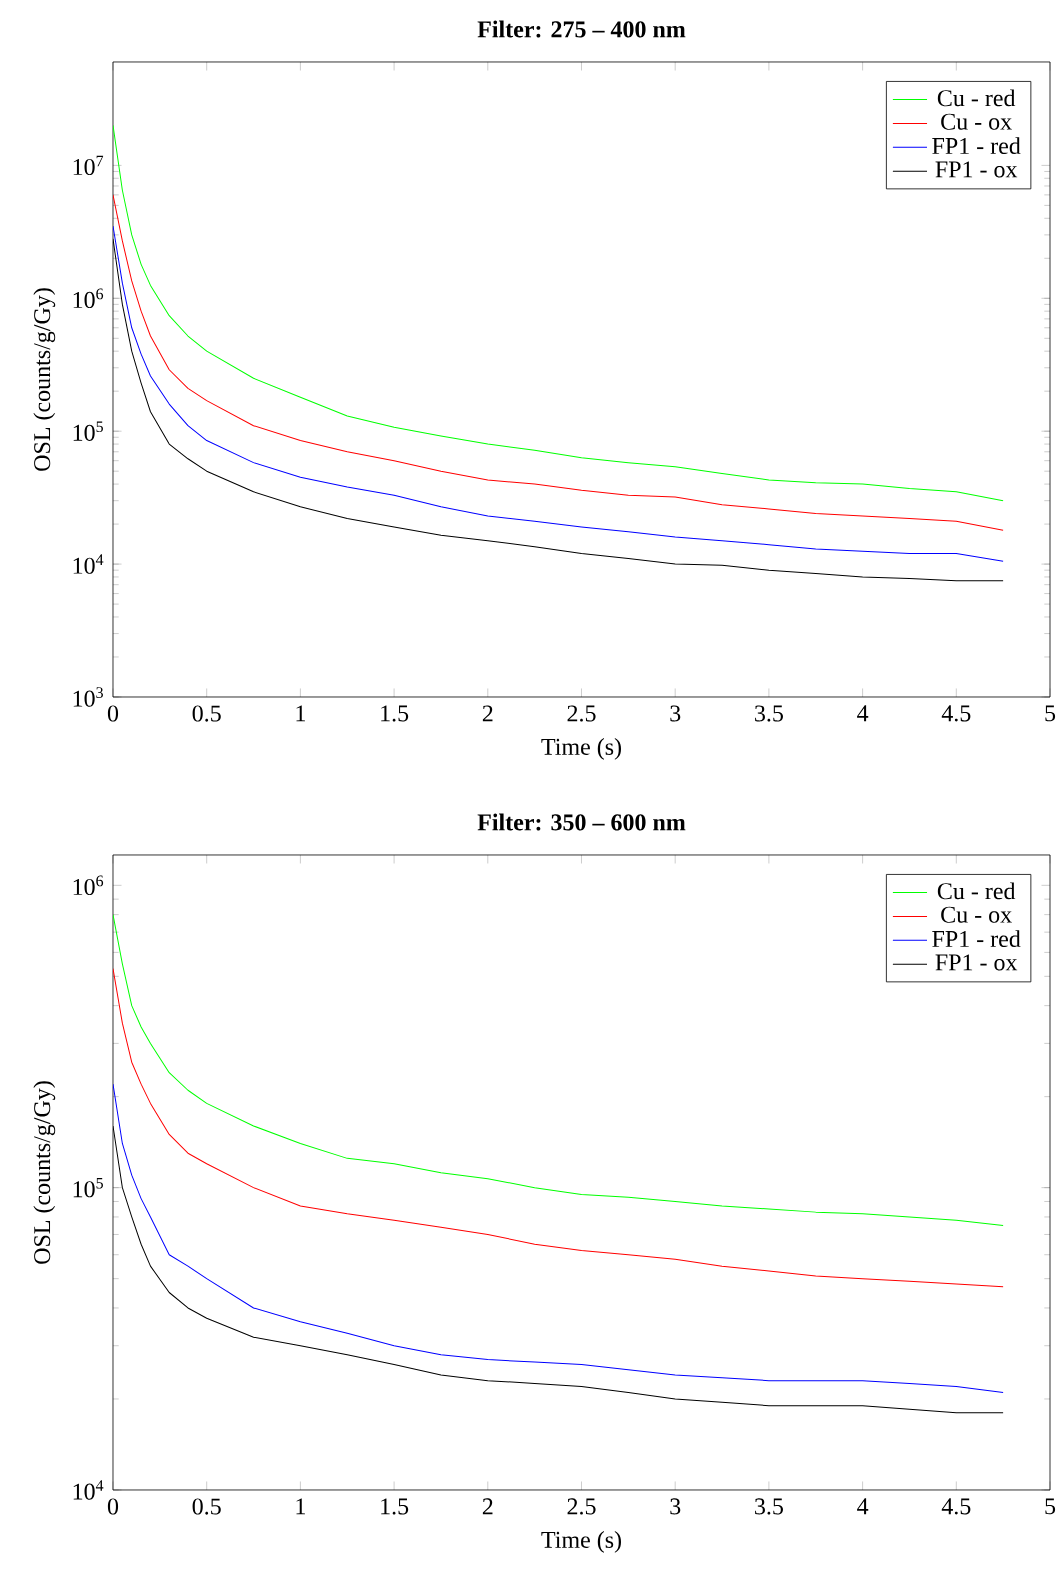 Image resolution: width=1061 pixels, height=1570 pixels. I want to click on y-tick-label: 10$^{7}$, so click(88, 165).